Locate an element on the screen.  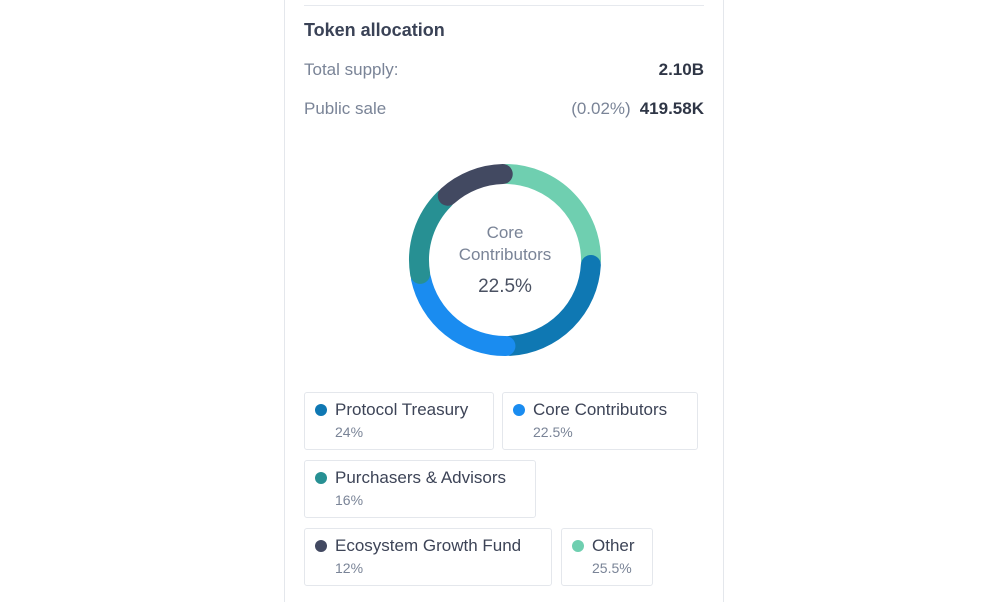
donut-slice-protocol-treasury is located at coordinates (550, 305).